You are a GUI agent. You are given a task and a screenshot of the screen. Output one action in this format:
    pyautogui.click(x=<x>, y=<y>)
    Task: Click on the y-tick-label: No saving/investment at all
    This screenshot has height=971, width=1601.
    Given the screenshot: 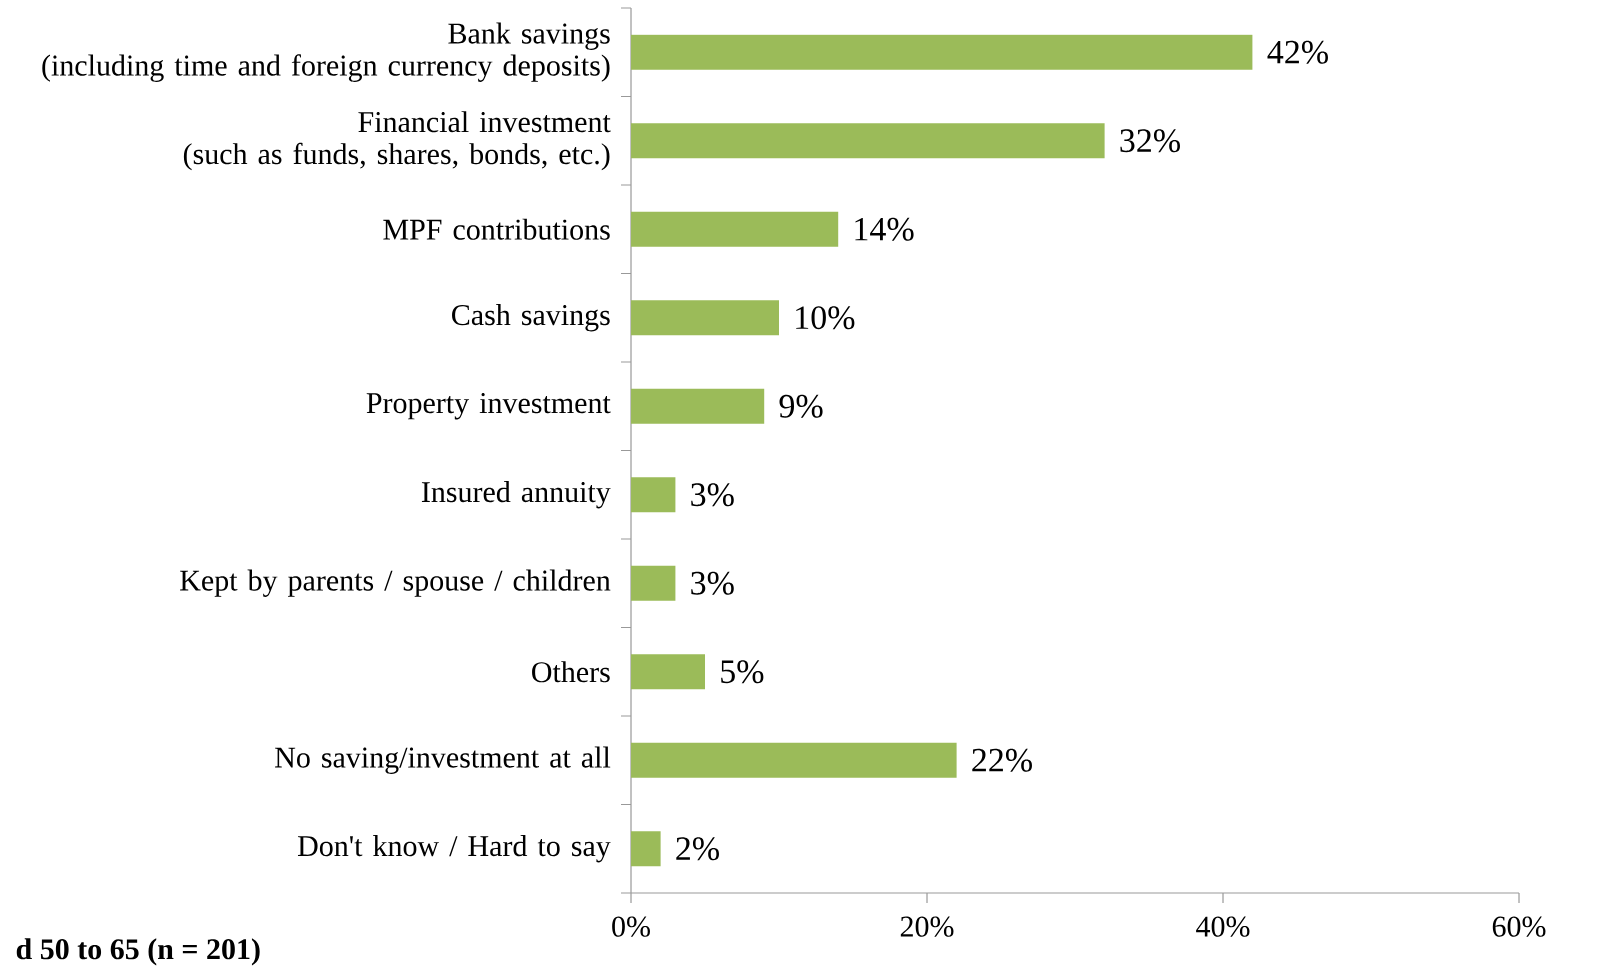 What is the action you would take?
    pyautogui.click(x=443, y=760)
    